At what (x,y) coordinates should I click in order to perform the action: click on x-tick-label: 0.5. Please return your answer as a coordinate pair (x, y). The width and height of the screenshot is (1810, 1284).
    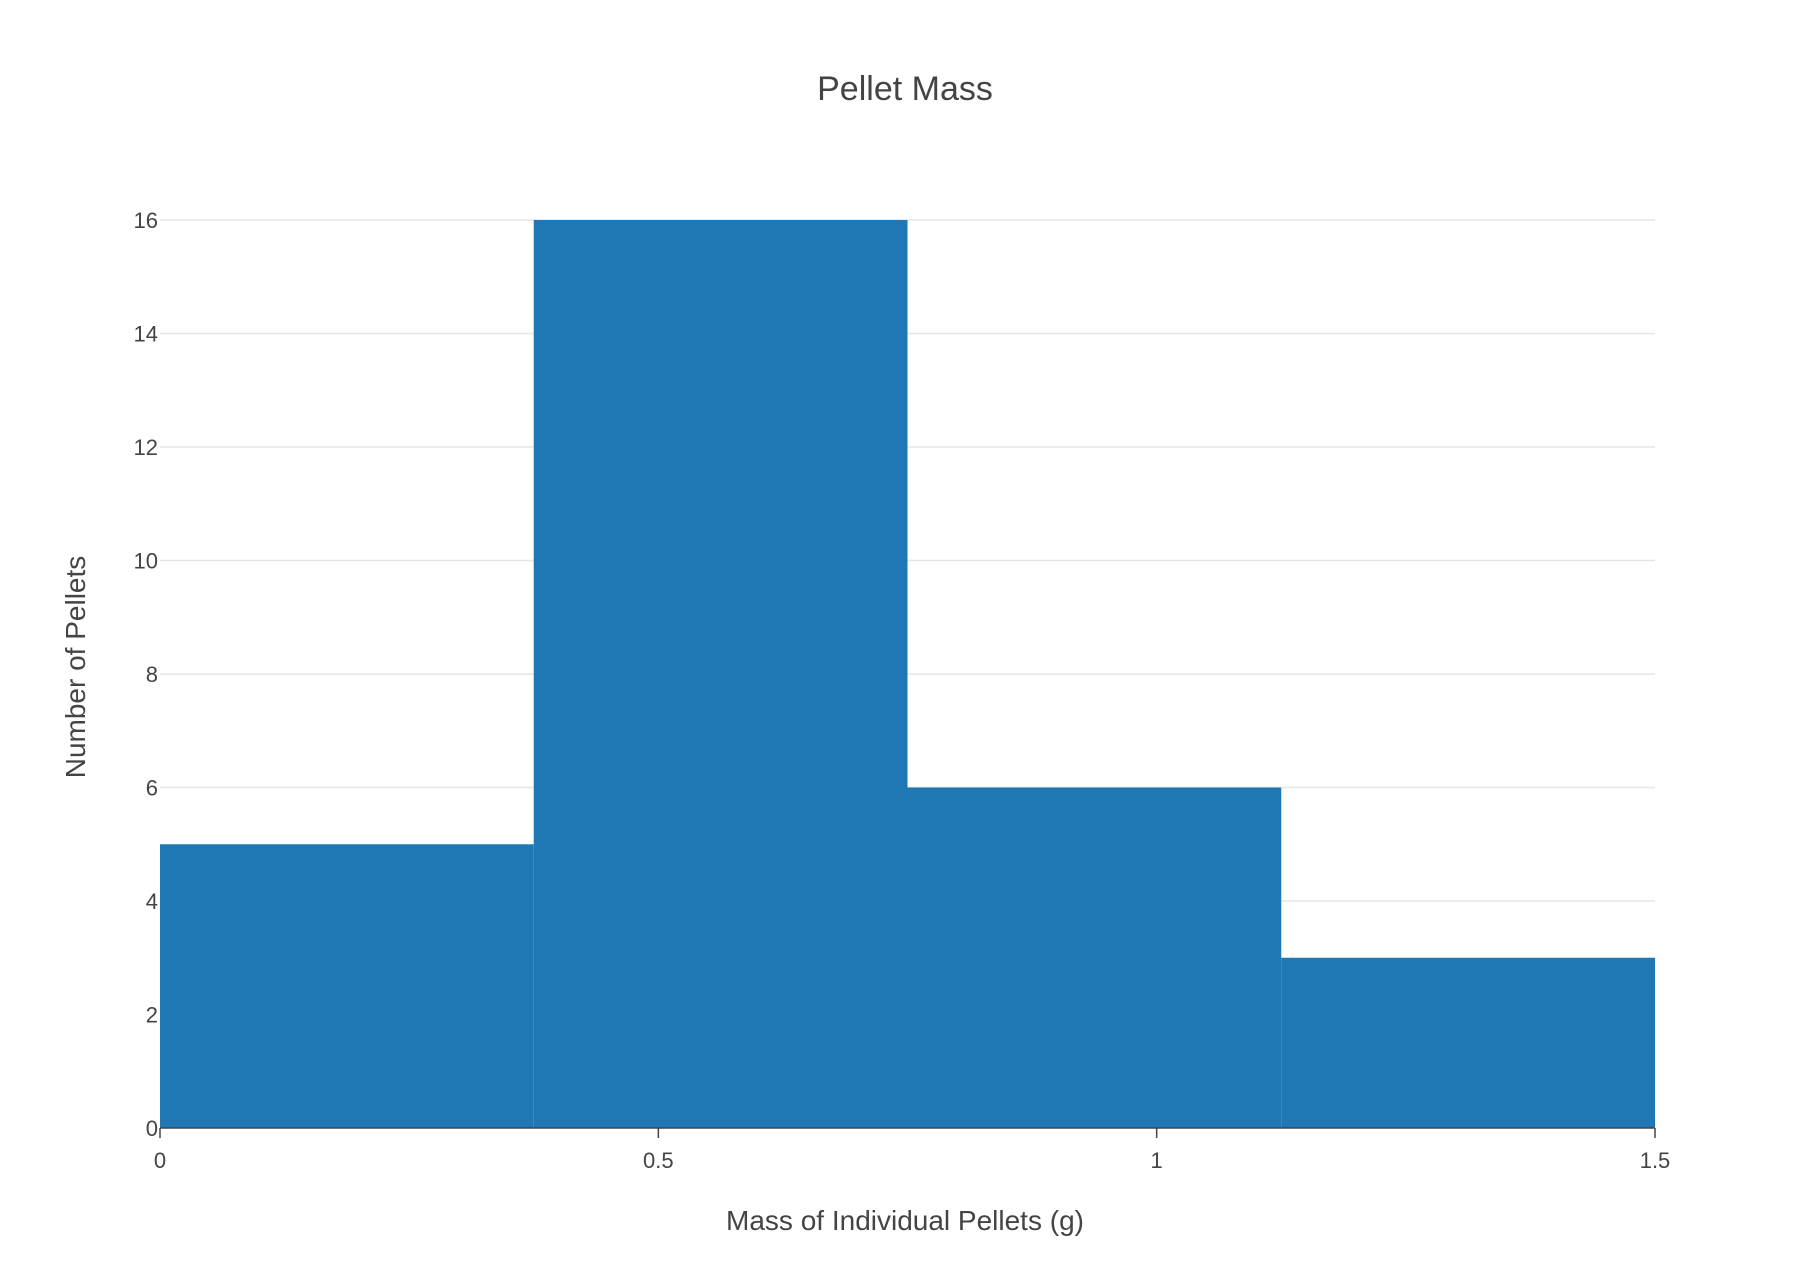
    Looking at the image, I should click on (658, 1160).